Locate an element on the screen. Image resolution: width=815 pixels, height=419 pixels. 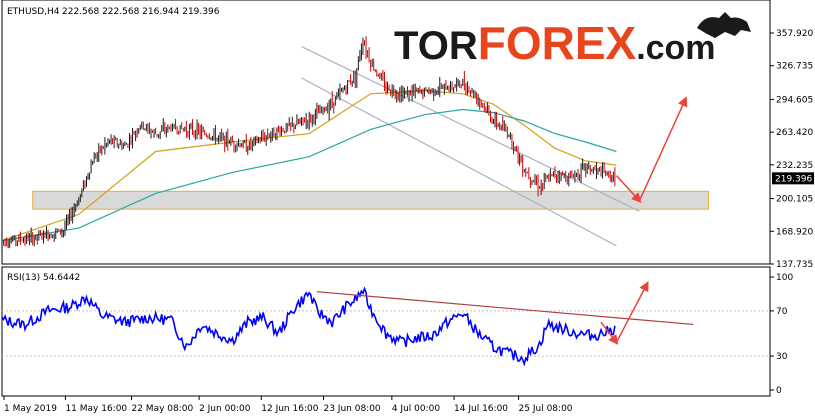
price-tick-label: 294.605 is located at coordinates (794, 100).